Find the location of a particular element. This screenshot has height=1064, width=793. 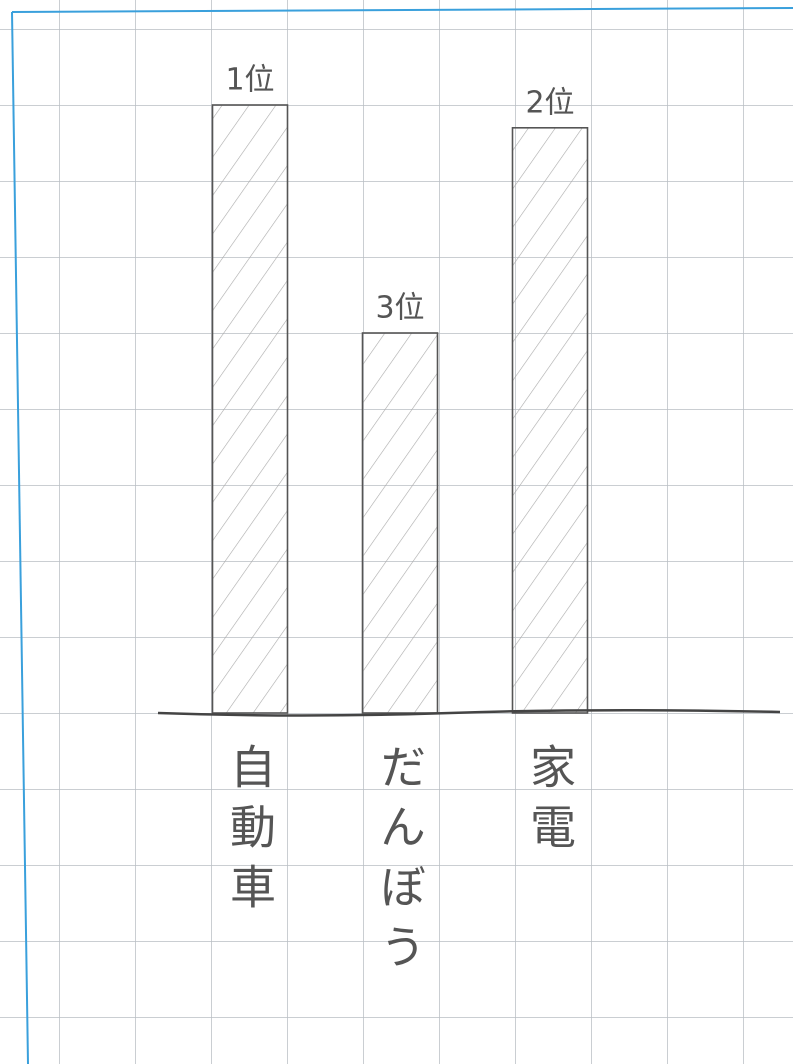

baseline is located at coordinates (469, 712).